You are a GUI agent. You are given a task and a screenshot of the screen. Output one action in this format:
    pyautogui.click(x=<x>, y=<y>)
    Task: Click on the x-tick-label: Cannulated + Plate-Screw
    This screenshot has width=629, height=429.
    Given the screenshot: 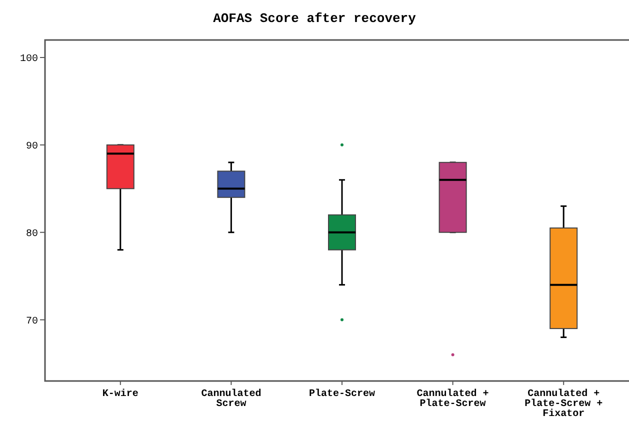 What is the action you would take?
    pyautogui.click(x=452, y=399)
    